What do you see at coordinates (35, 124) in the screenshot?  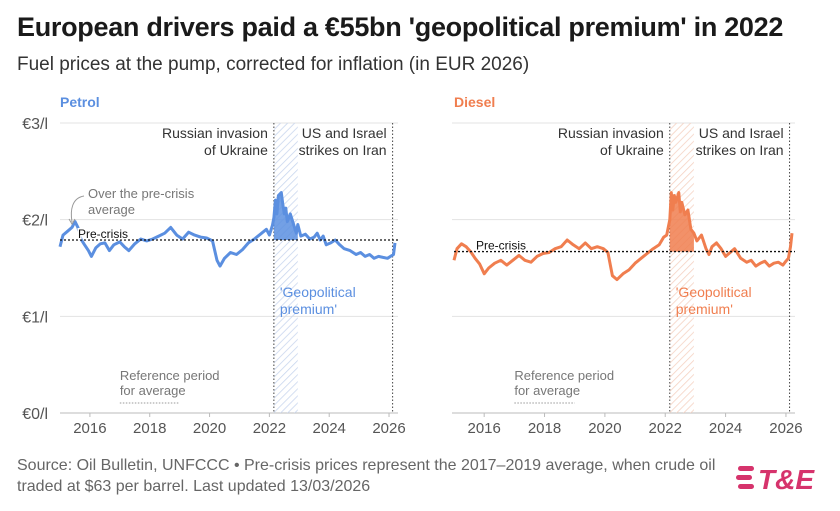 I see `y-tick-label: €3/l` at bounding box center [35, 124].